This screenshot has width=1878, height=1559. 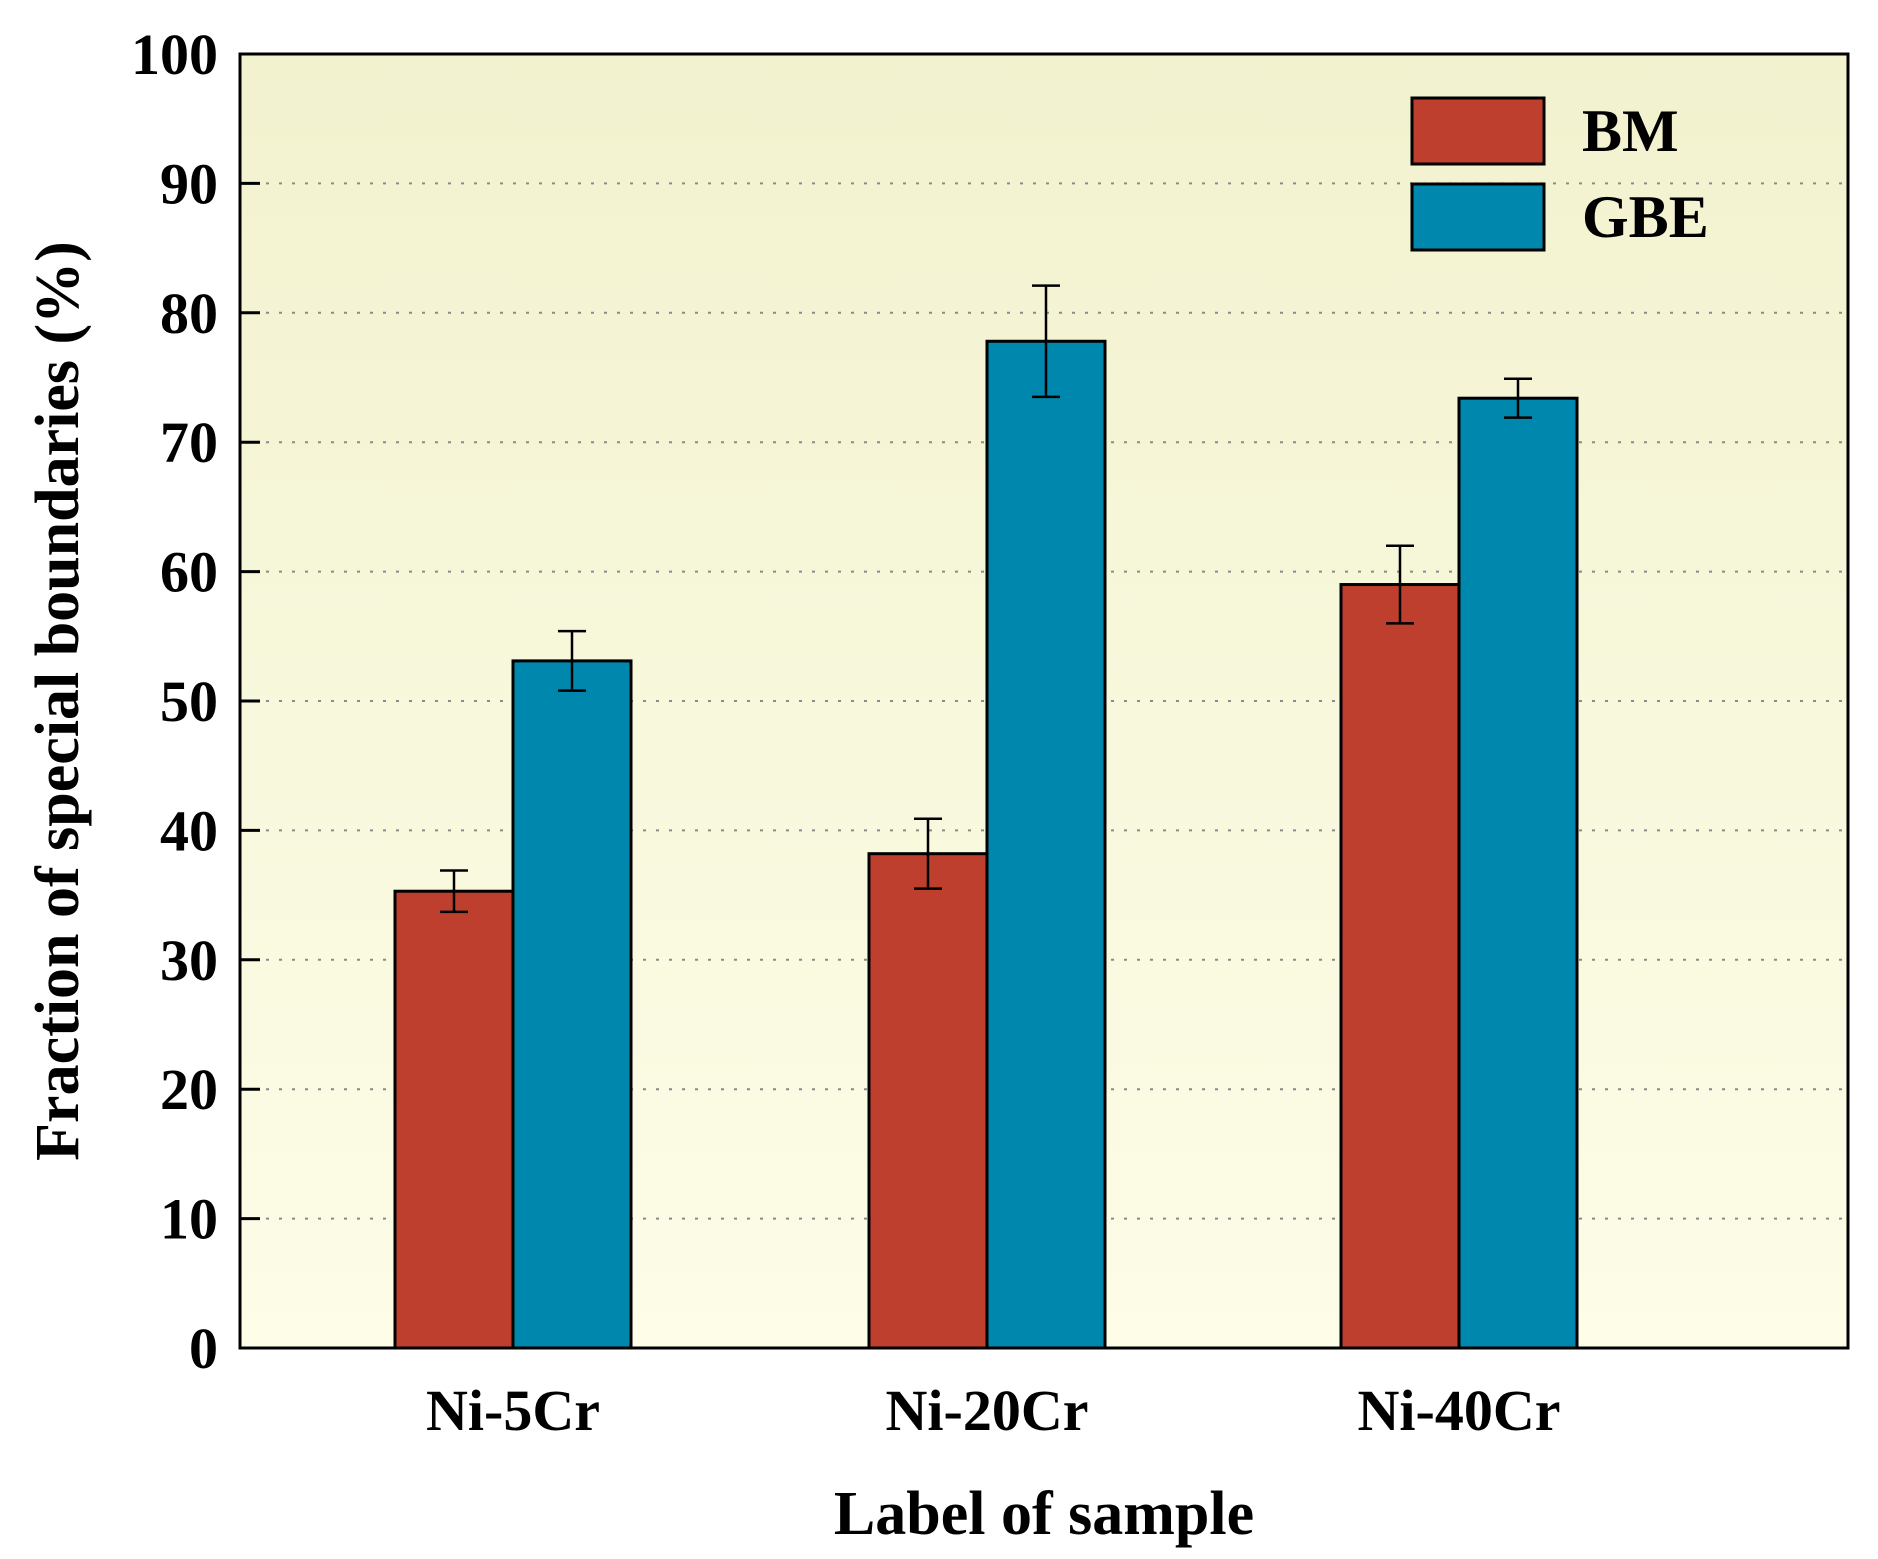 What do you see at coordinates (189, 442) in the screenshot?
I see `y-tick-label-70: 70` at bounding box center [189, 442].